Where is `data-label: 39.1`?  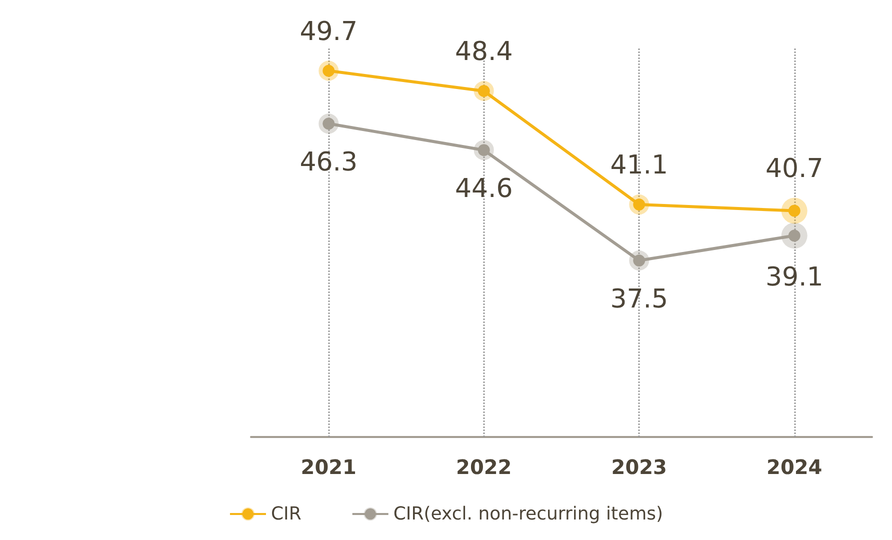 data-label: 39.1 is located at coordinates (794, 277).